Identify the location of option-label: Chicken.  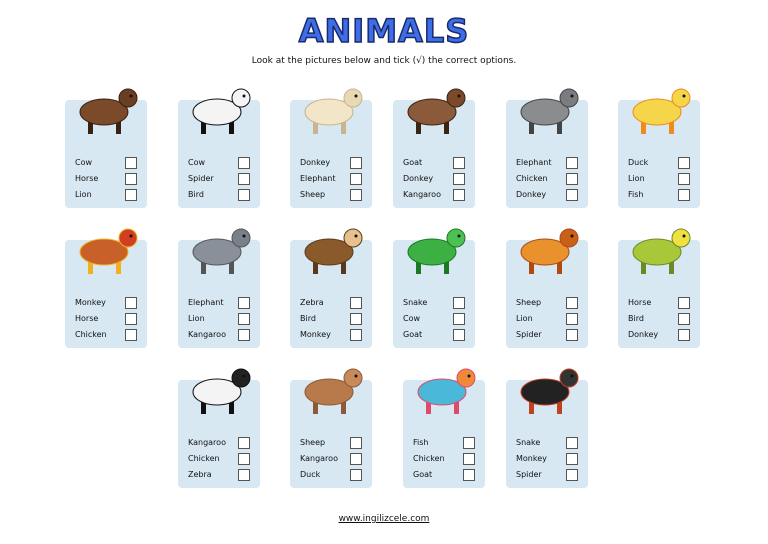
(91, 334).